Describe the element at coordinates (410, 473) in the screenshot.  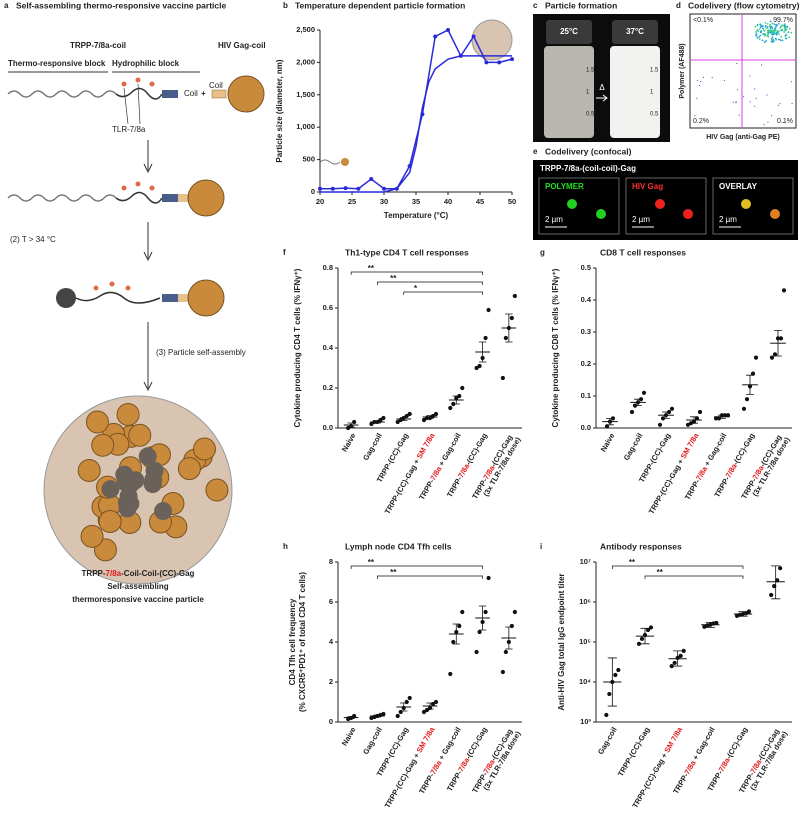
I see `x-tick-label: TRPP-(CC)-Gag + SM 7/8a` at that location.